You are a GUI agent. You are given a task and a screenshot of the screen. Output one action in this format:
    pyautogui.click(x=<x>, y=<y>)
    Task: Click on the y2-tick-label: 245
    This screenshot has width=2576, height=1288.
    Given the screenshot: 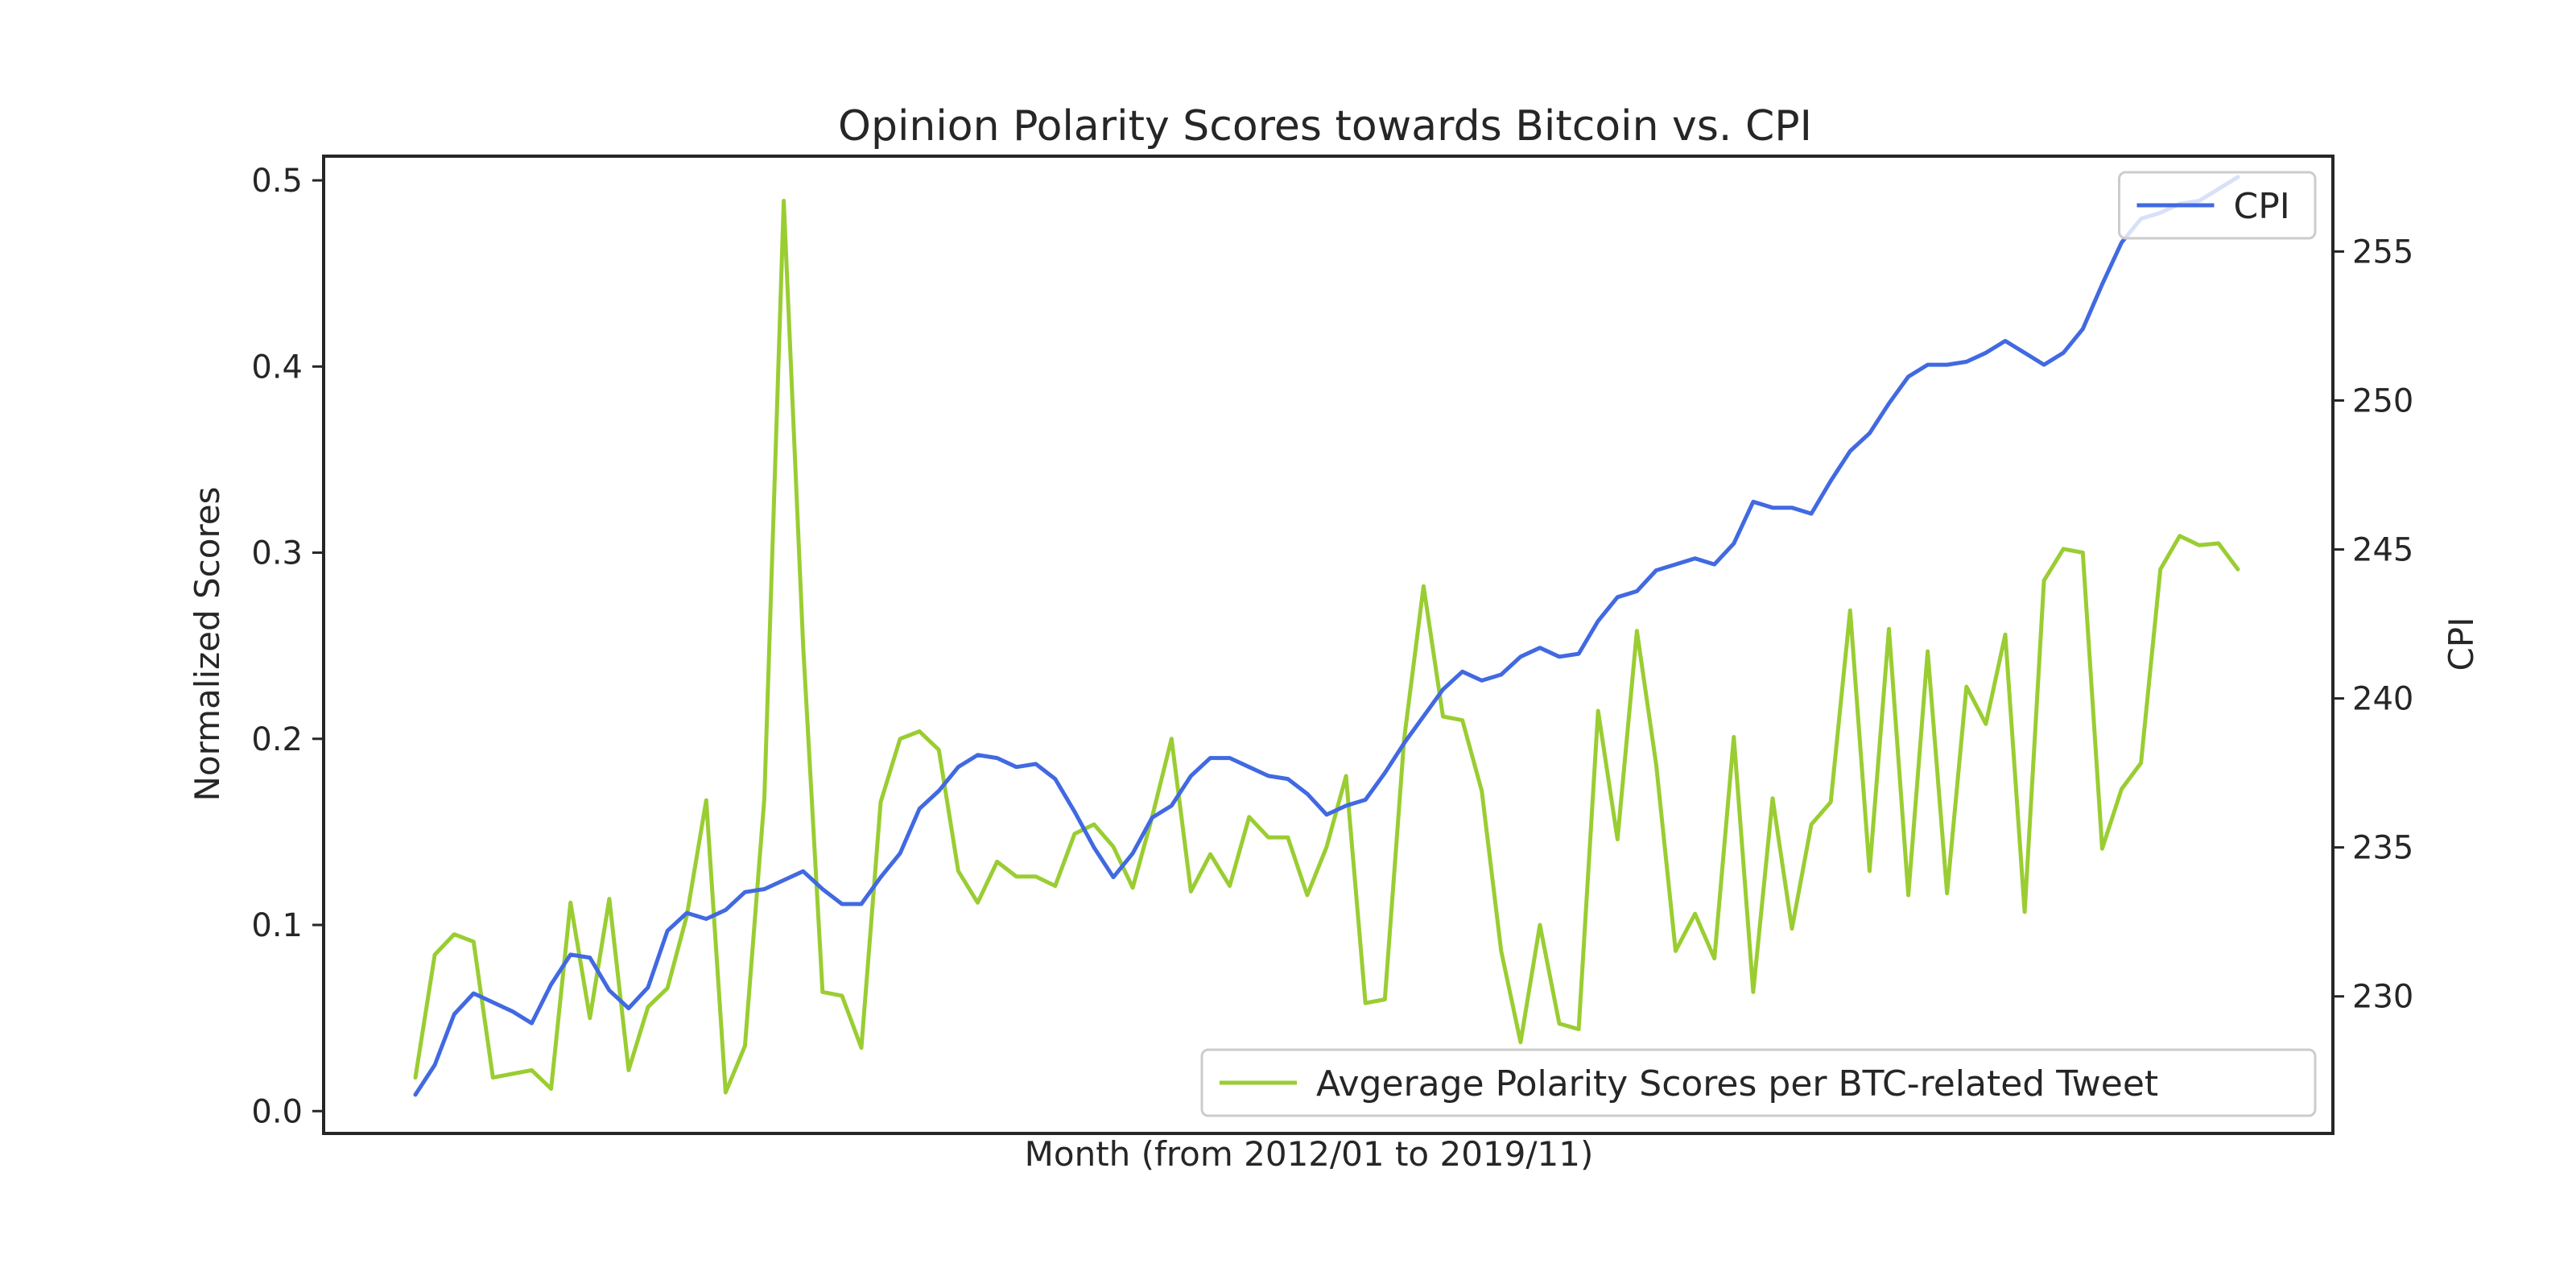 What is the action you would take?
    pyautogui.click(x=2382, y=550)
    